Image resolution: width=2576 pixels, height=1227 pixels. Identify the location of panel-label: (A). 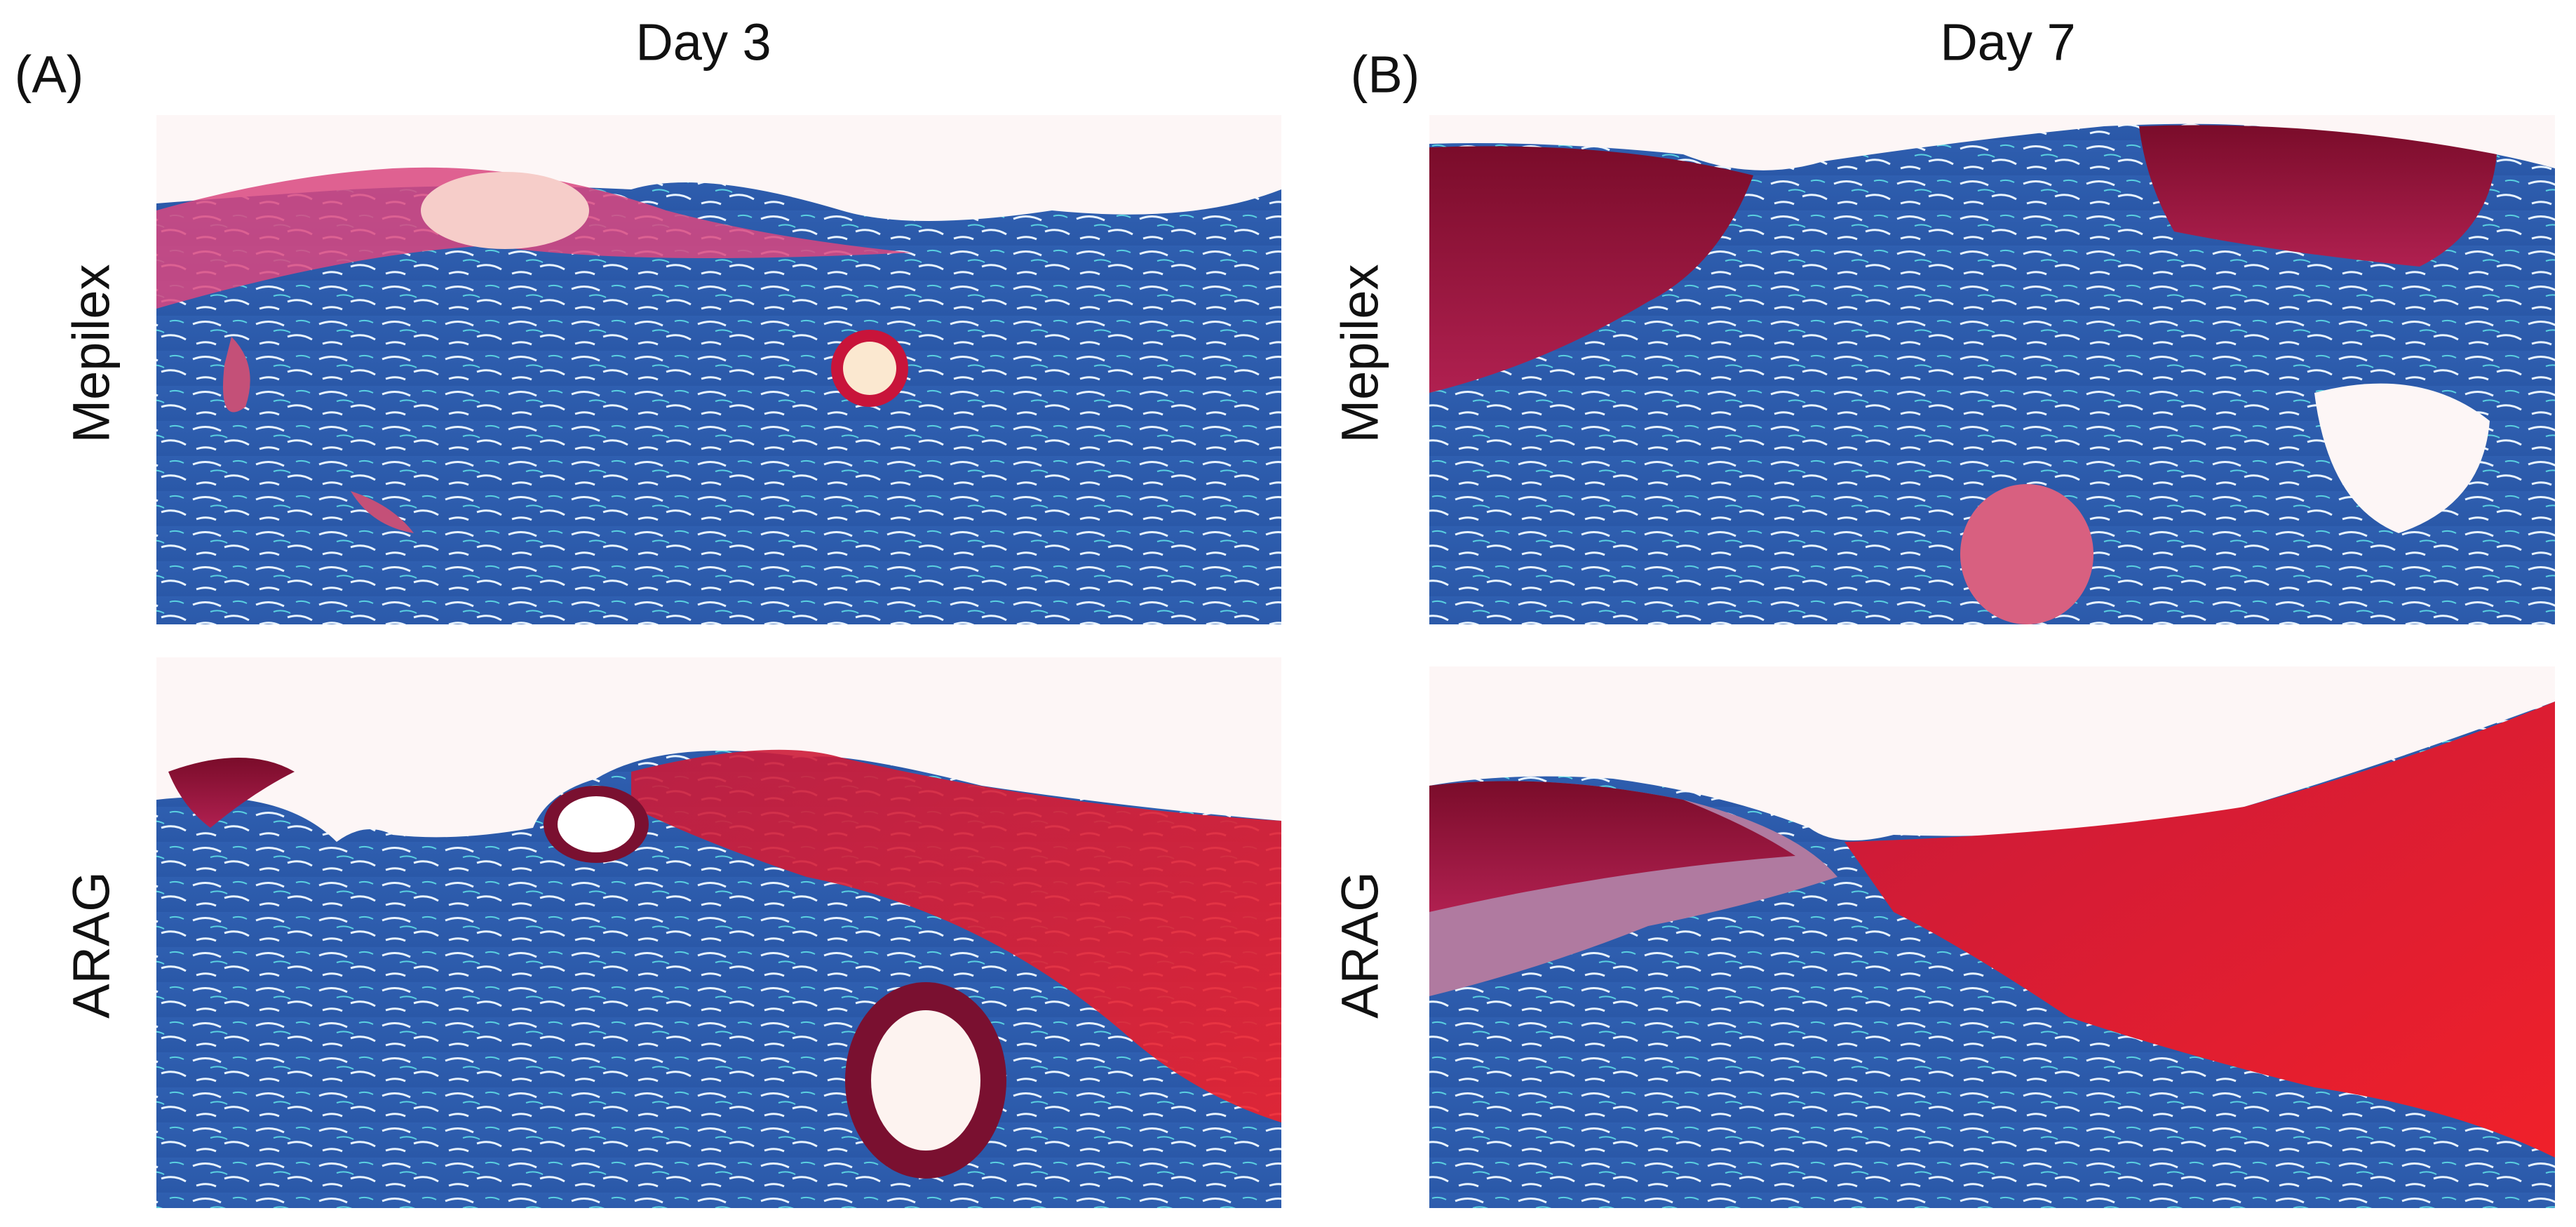
(49, 75).